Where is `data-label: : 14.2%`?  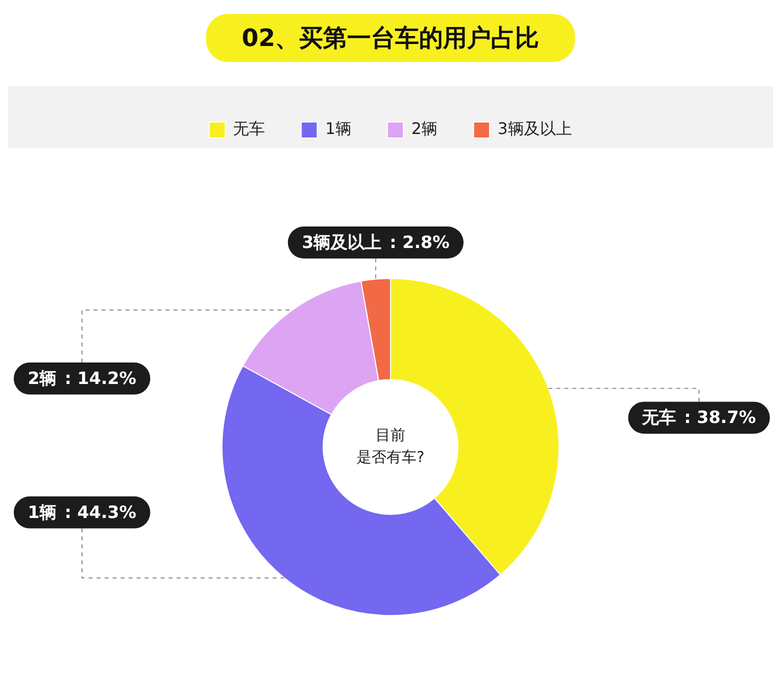
data-label: : 14.2% is located at coordinates (100, 378).